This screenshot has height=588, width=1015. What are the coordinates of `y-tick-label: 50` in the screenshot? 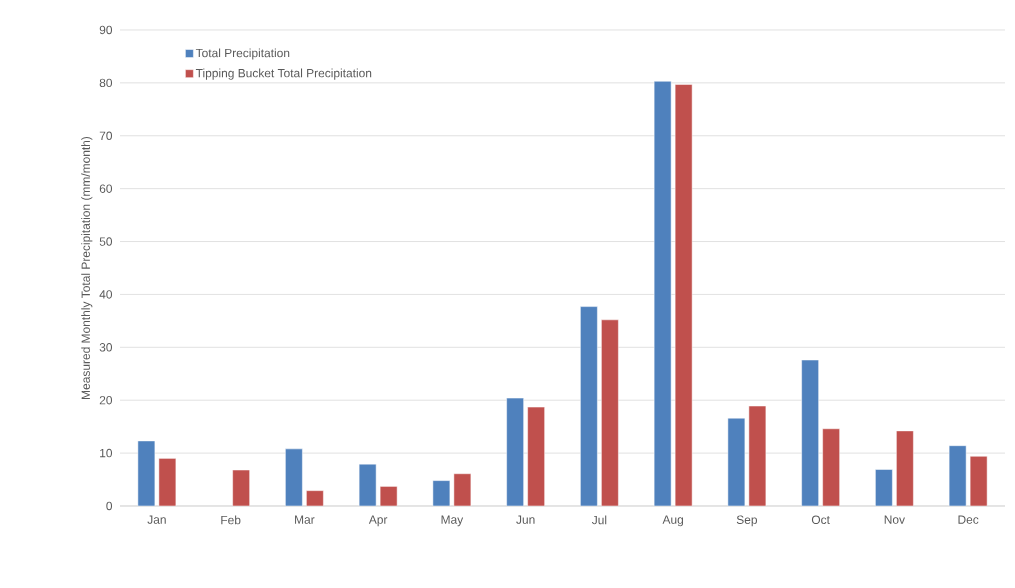 It's located at (106, 241).